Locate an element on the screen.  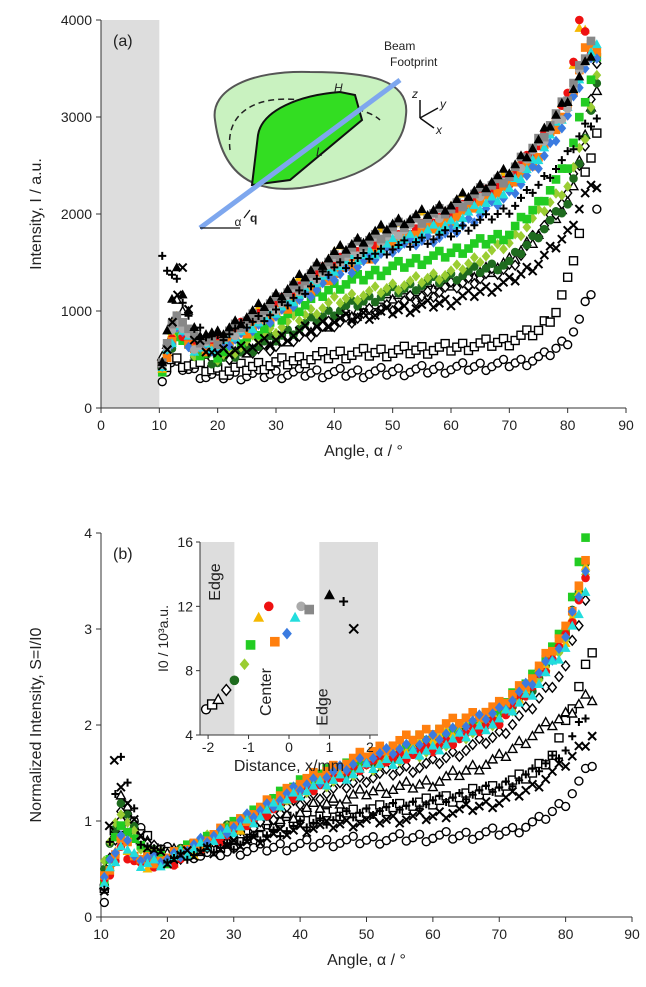
inset-x-tick-label: 2 is located at coordinates (370, 747).